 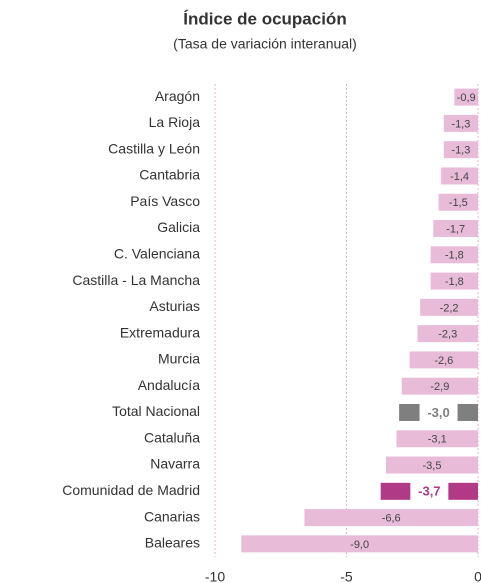 What do you see at coordinates (172, 516) in the screenshot?
I see `y-tick-label: Canarias` at bounding box center [172, 516].